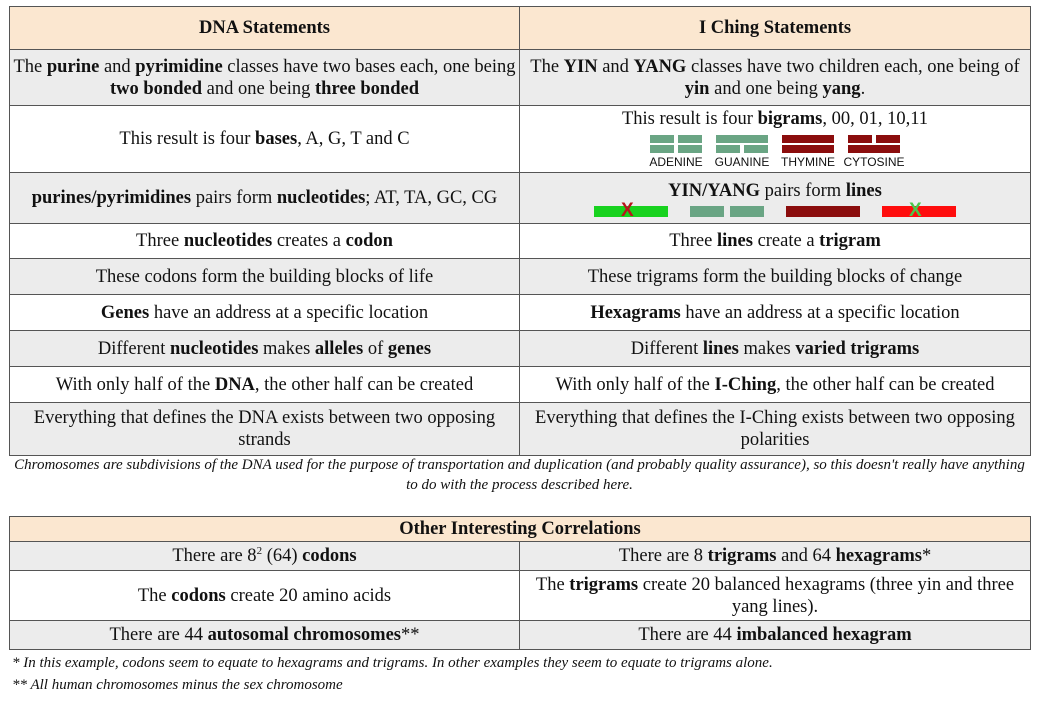 Image resolution: width=1042 pixels, height=702 pixels. What do you see at coordinates (276, 139) in the screenshot?
I see `bold-term: bases` at bounding box center [276, 139].